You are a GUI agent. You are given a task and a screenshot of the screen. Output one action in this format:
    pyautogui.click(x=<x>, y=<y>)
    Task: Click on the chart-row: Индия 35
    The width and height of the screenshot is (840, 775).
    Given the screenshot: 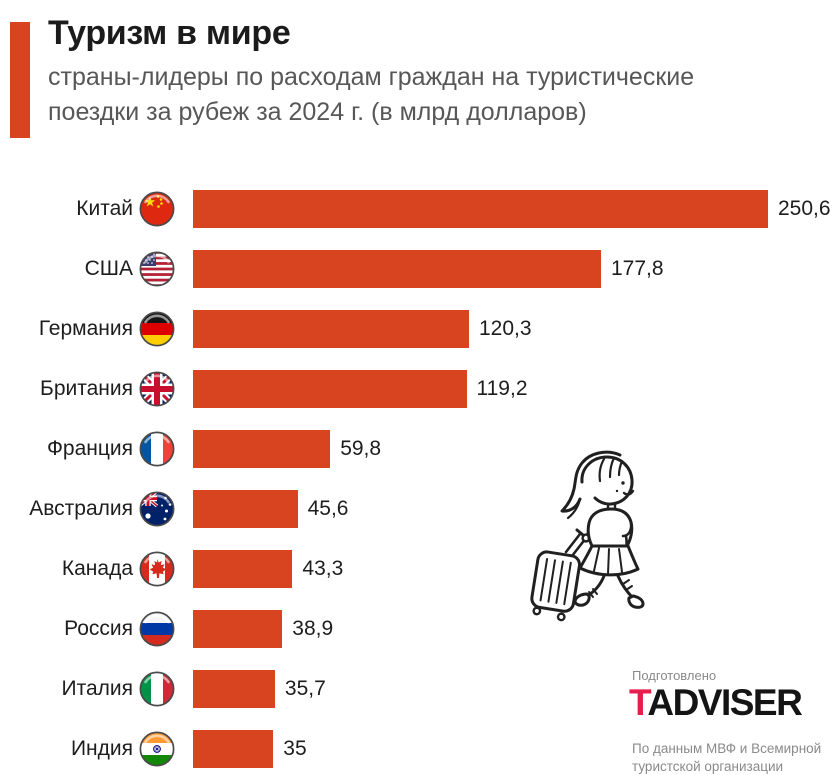 What is the action you would take?
    pyautogui.click(x=153, y=749)
    